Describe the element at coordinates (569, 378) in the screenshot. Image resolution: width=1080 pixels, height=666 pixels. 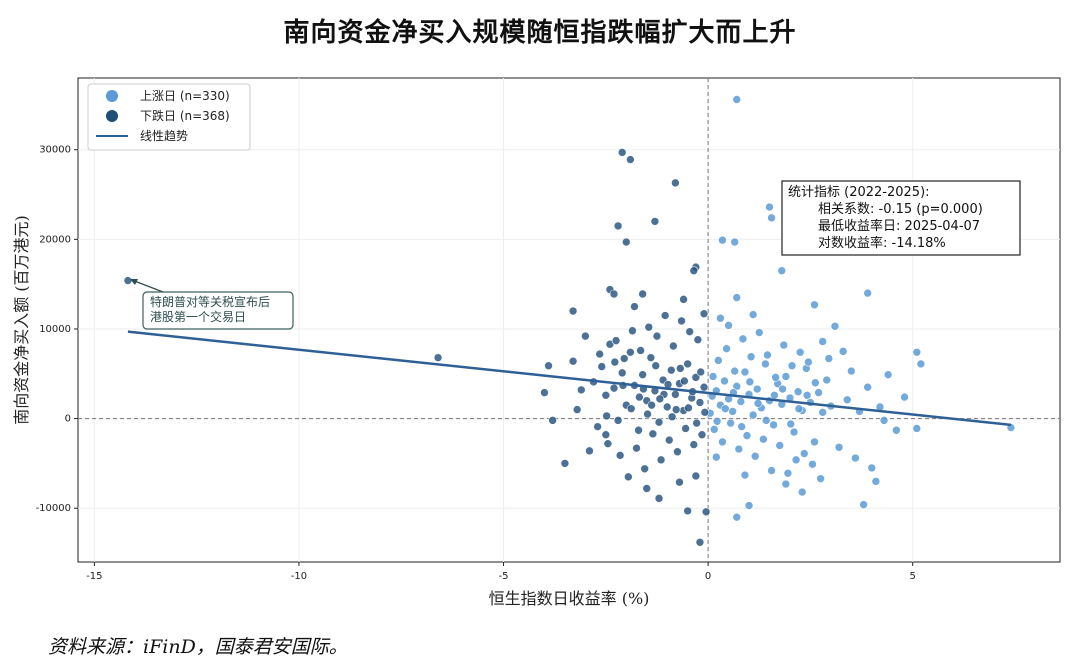
I see `trend-line` at that location.